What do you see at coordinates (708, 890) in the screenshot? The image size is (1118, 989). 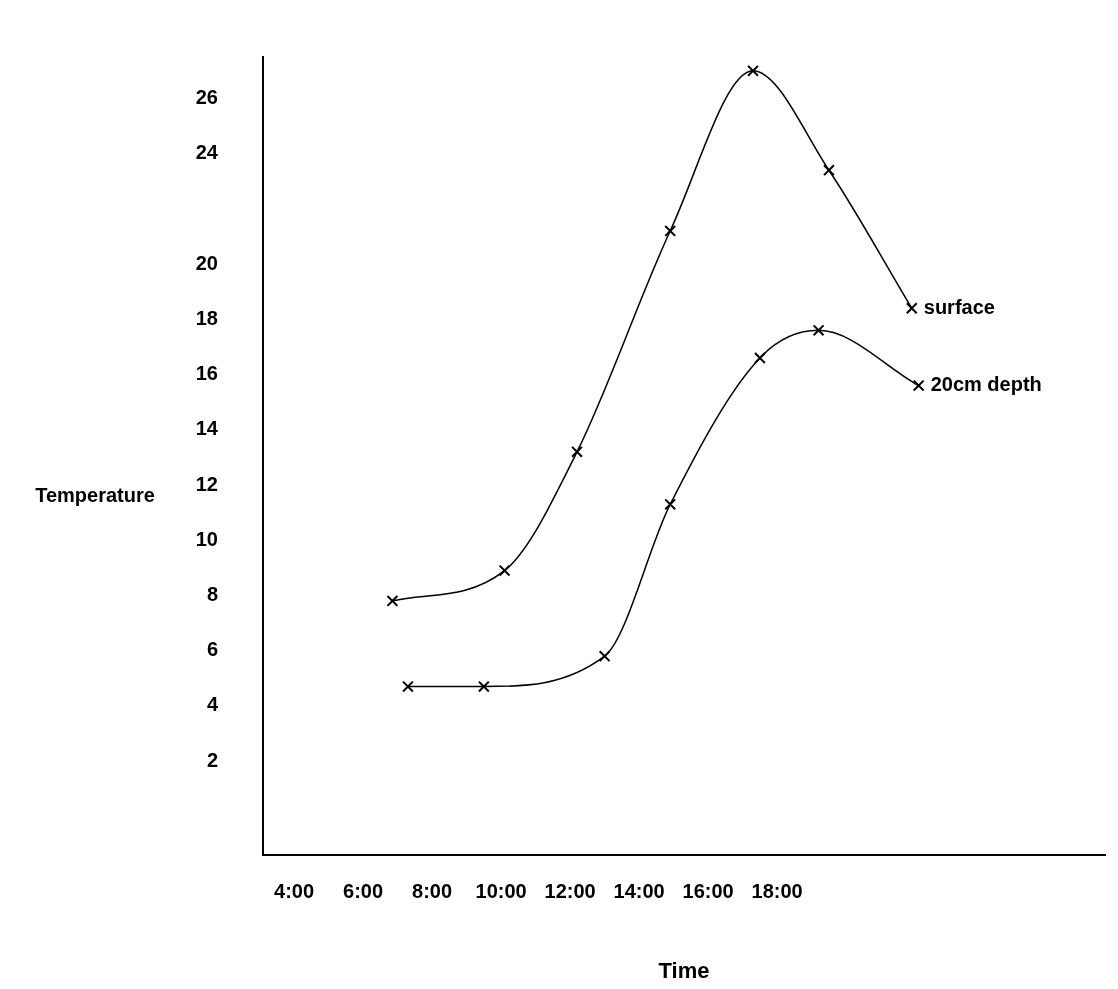 I see `x-tick-label: 16:00` at bounding box center [708, 890].